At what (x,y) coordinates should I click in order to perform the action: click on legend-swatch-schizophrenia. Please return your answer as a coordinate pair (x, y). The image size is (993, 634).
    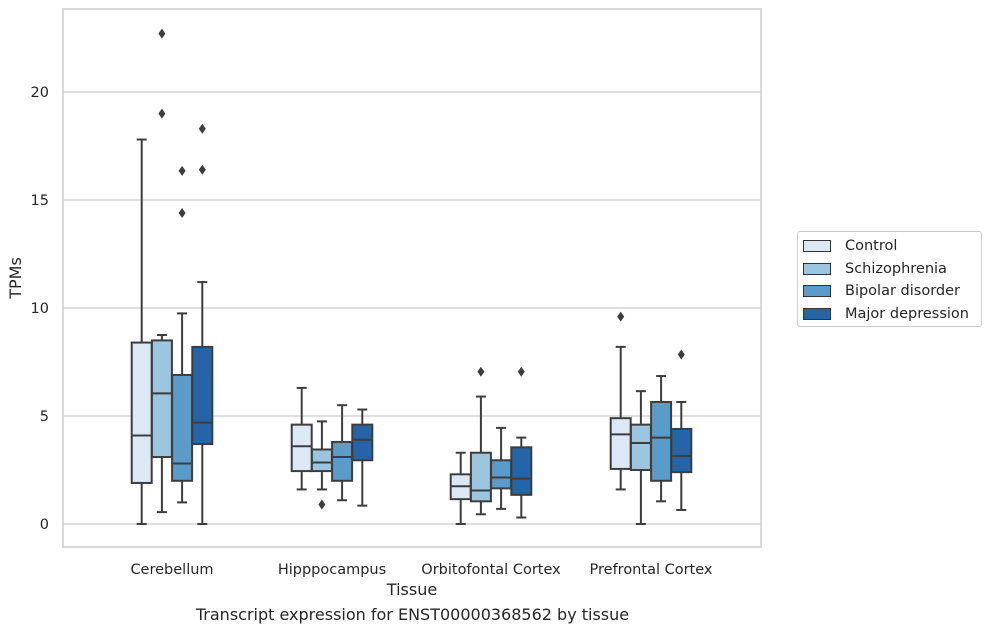
    Looking at the image, I should click on (817, 268).